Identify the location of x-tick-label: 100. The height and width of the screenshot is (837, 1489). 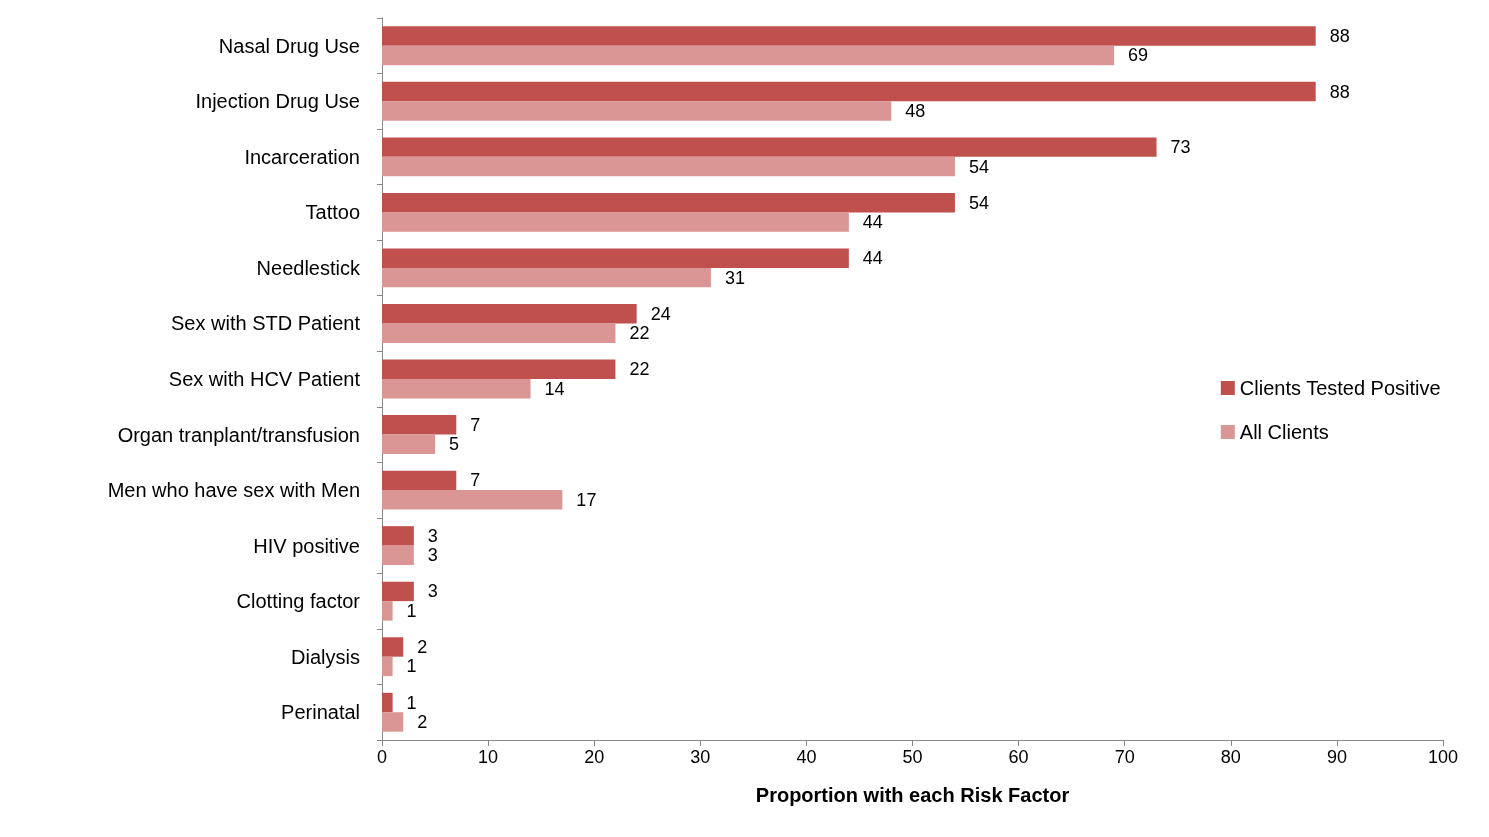
(1443, 757).